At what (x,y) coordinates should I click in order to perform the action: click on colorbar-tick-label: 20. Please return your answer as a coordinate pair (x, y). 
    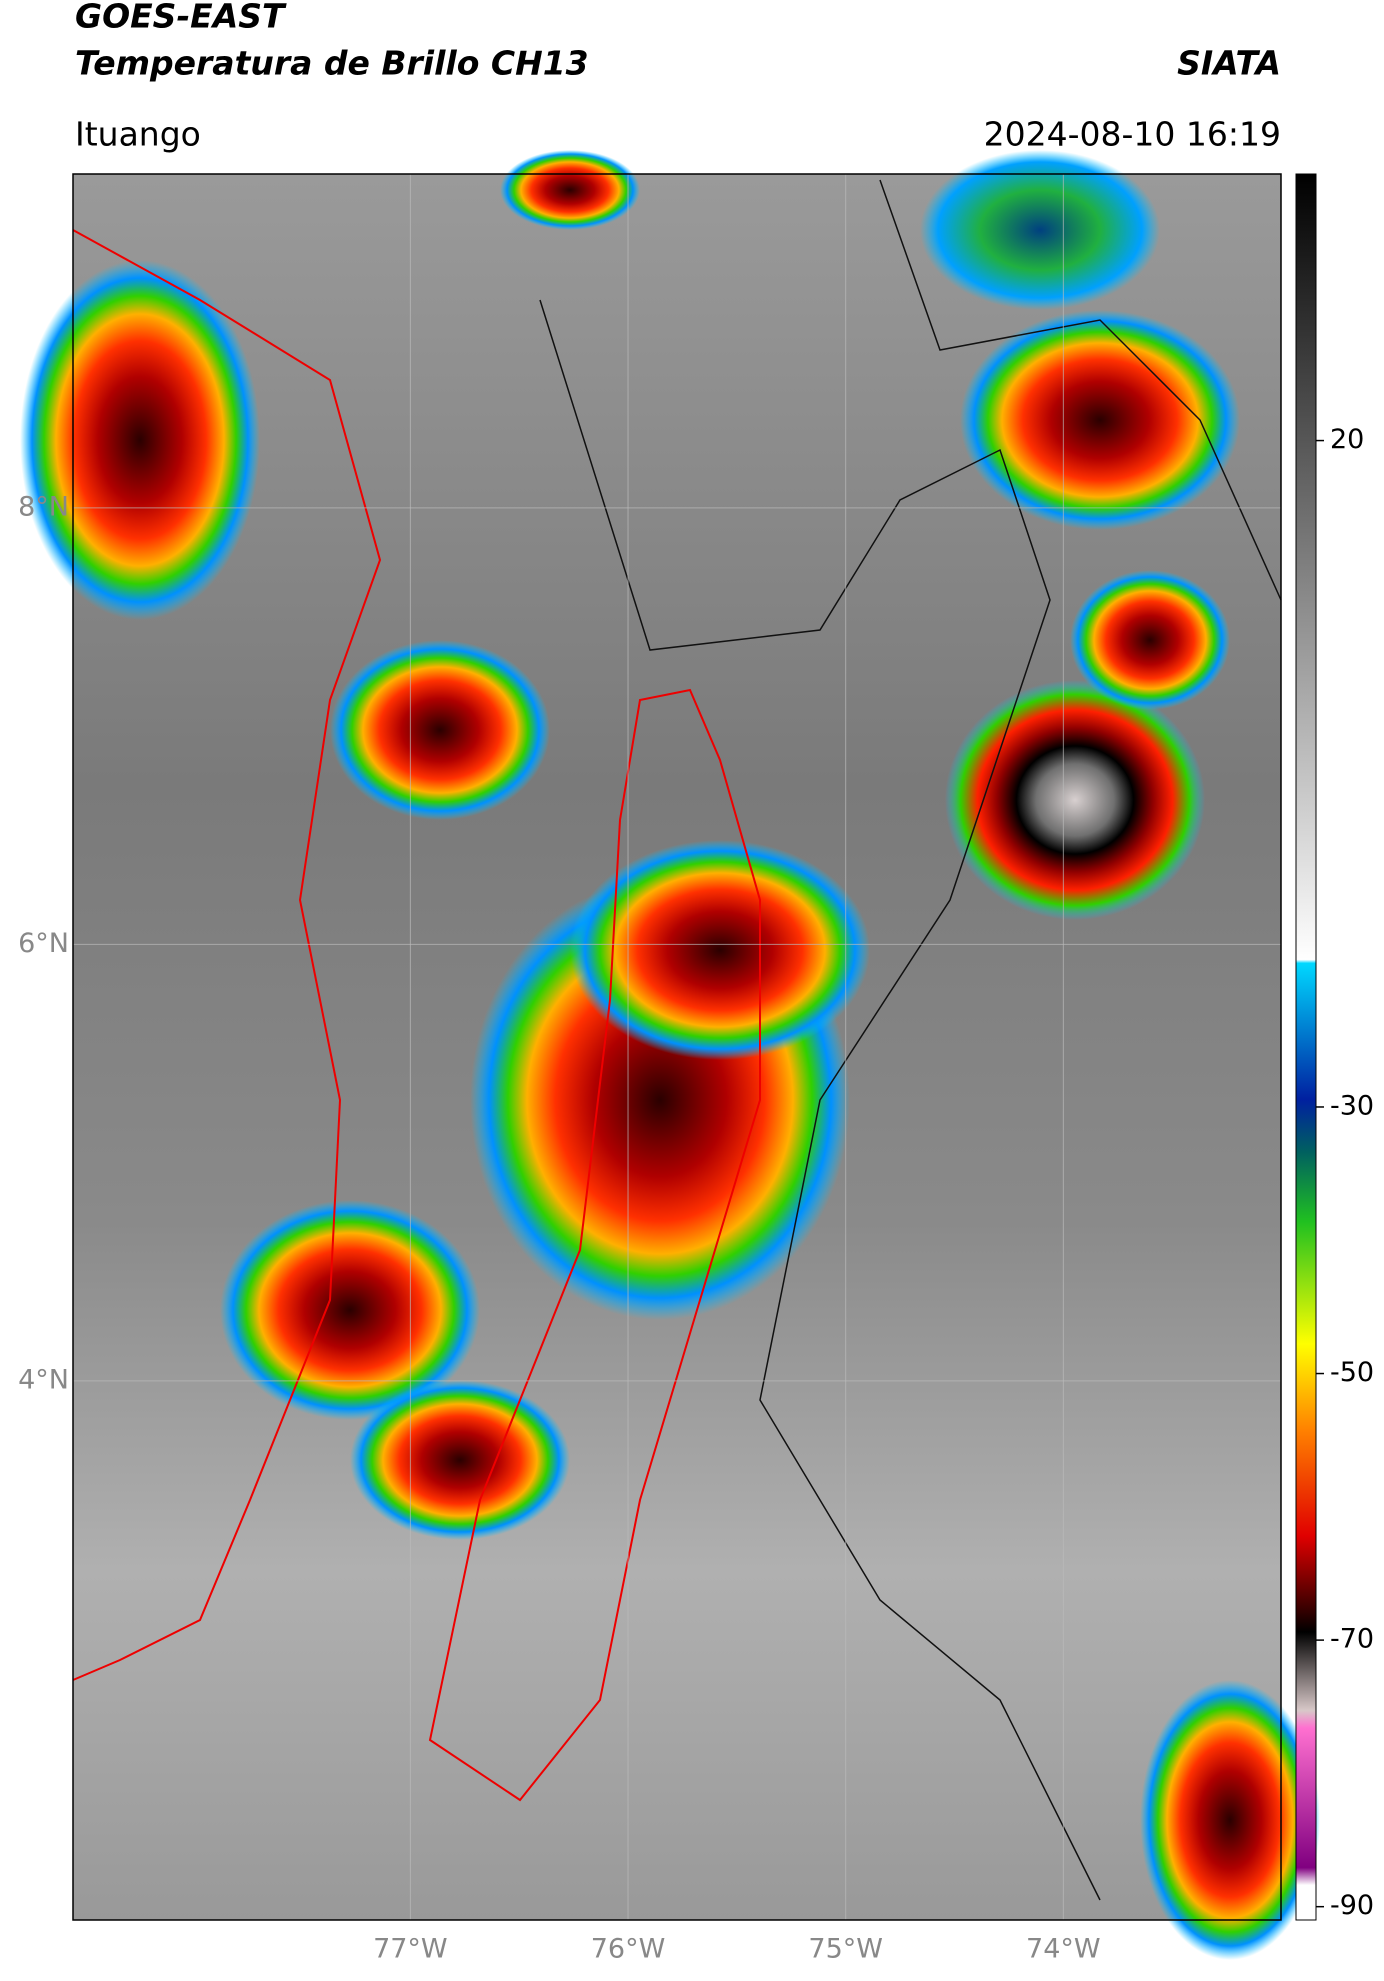
    Looking at the image, I should click on (1347, 439).